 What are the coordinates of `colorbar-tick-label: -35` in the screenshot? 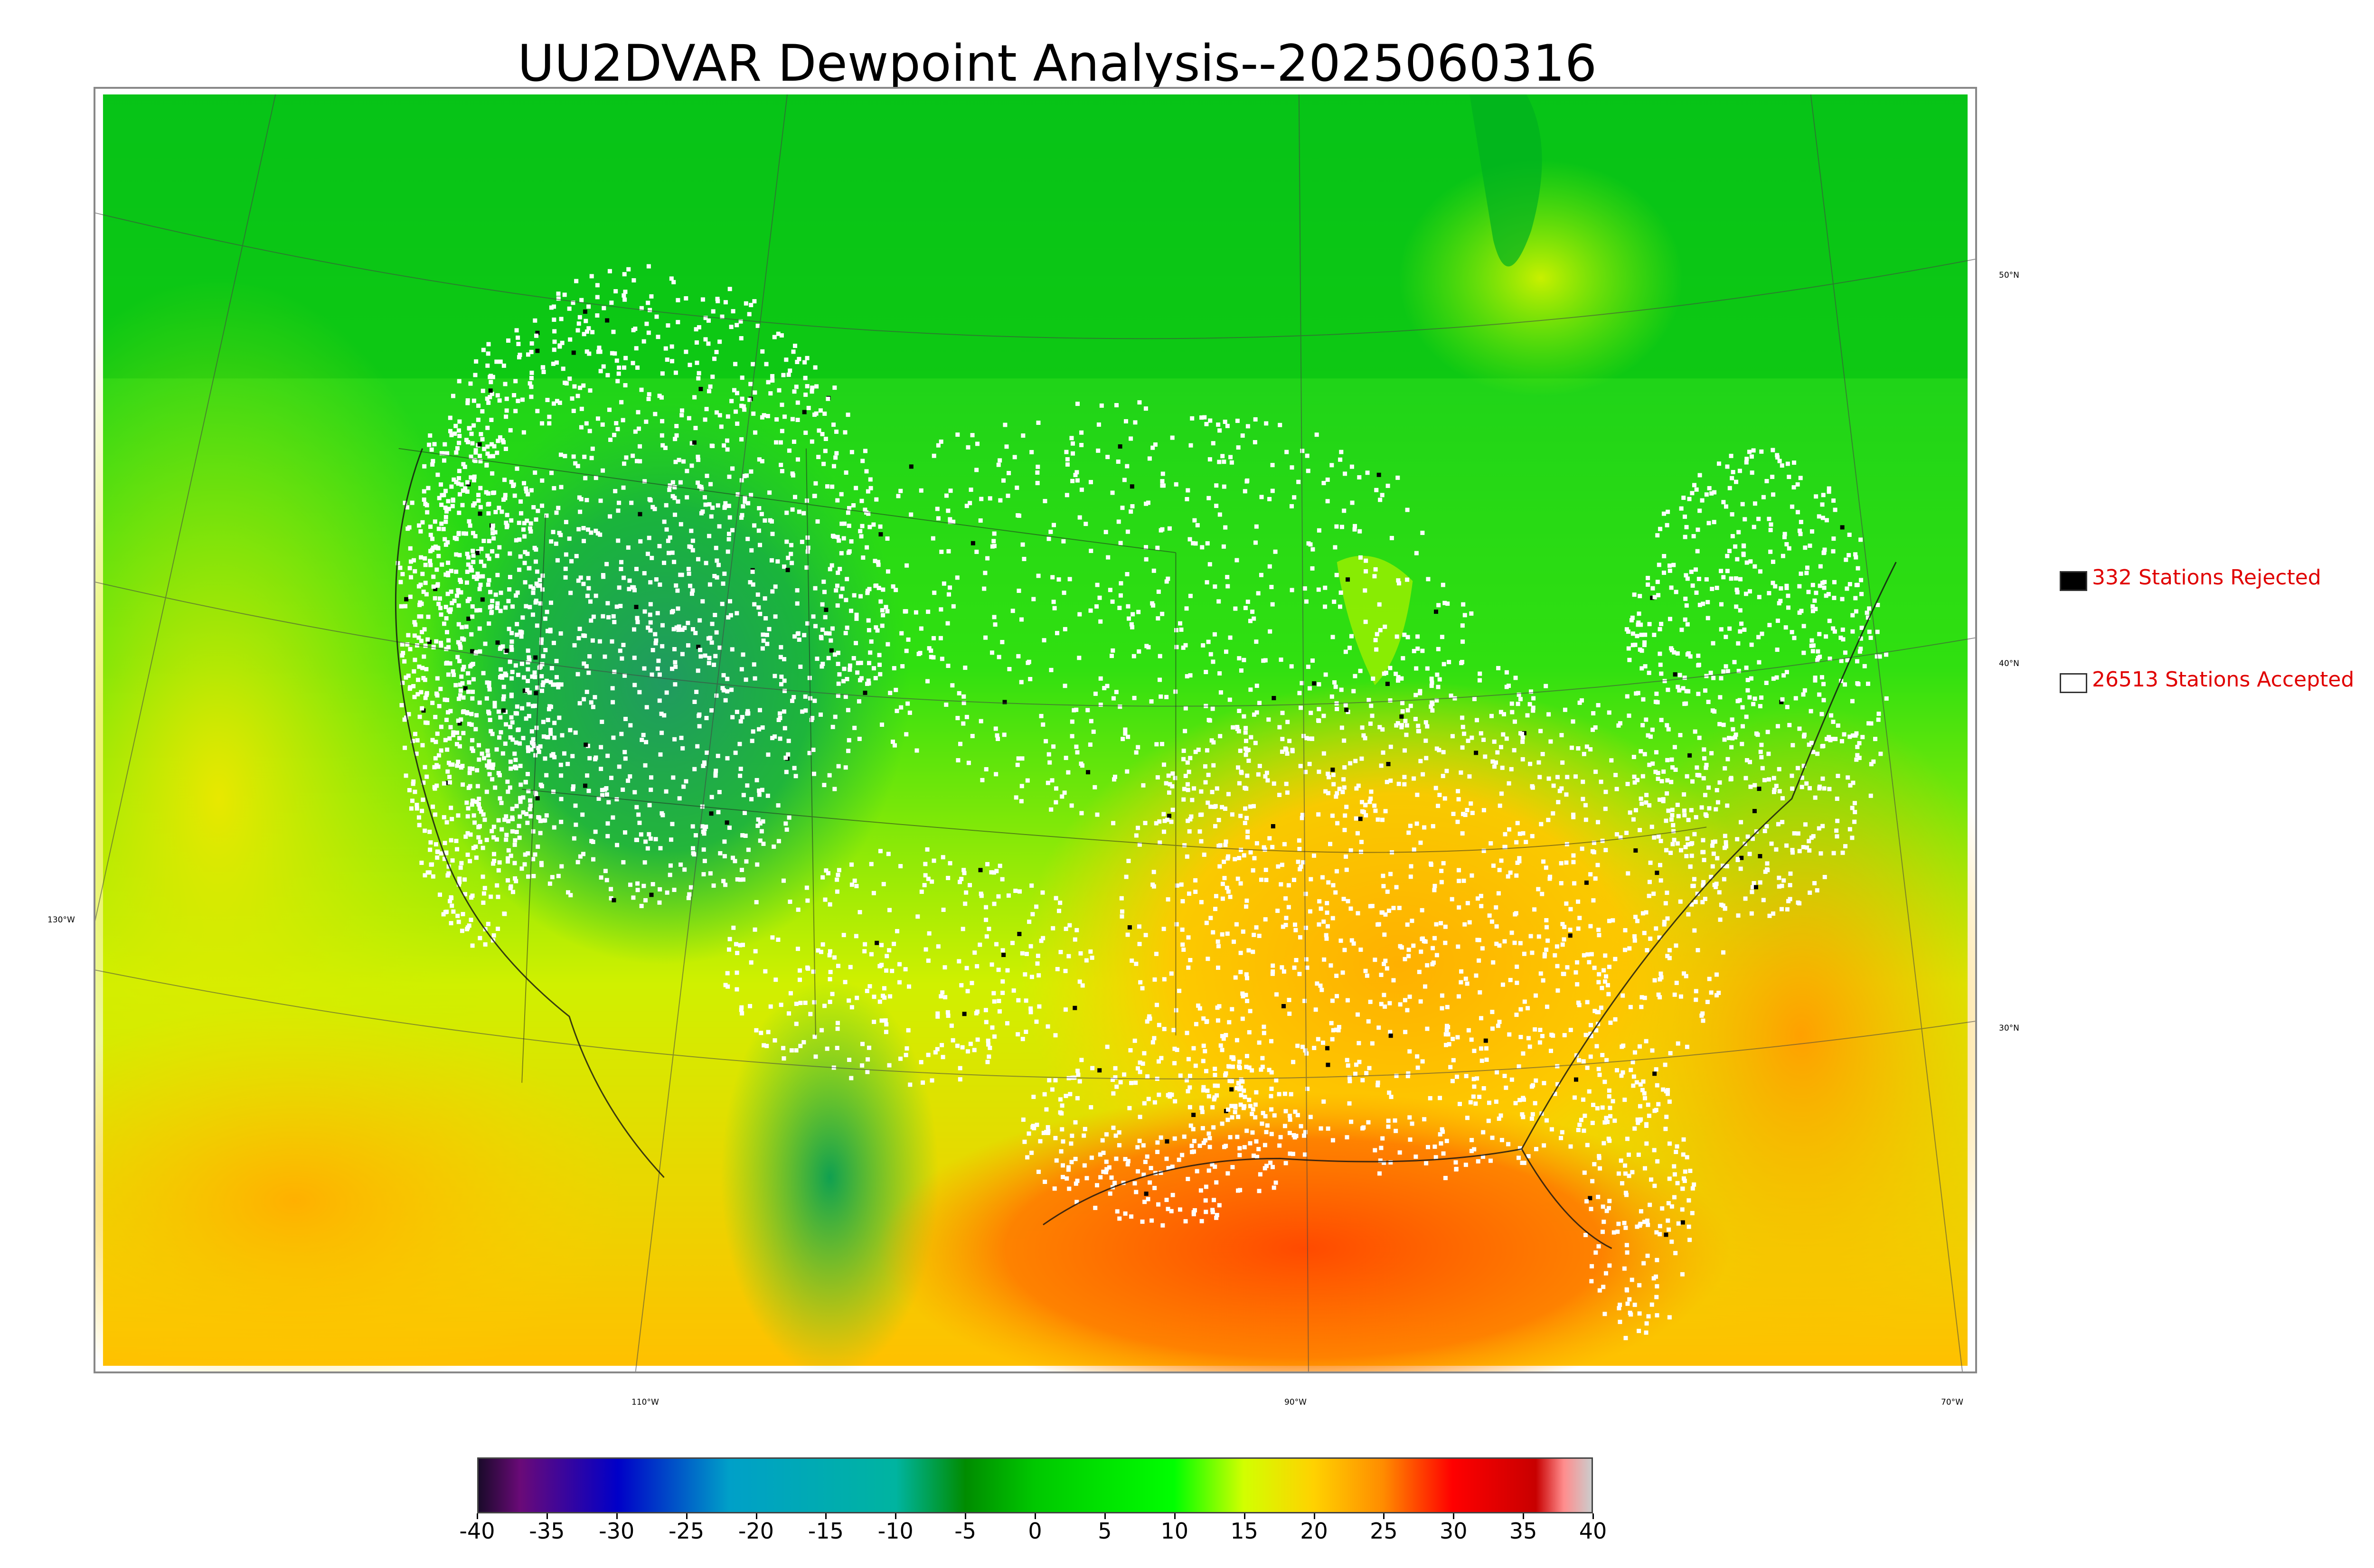 It's located at (547, 1531).